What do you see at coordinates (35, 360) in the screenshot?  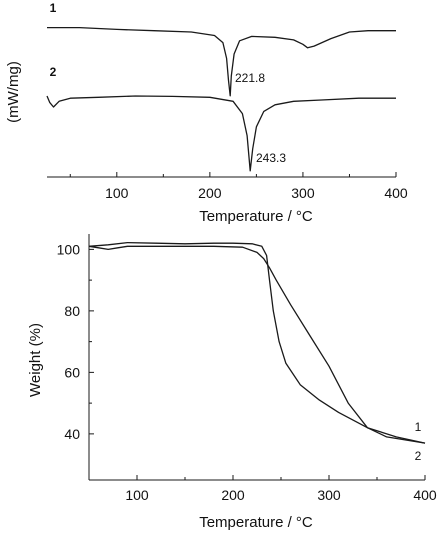 I see `tga-y-axis-label: Weight (%)` at bounding box center [35, 360].